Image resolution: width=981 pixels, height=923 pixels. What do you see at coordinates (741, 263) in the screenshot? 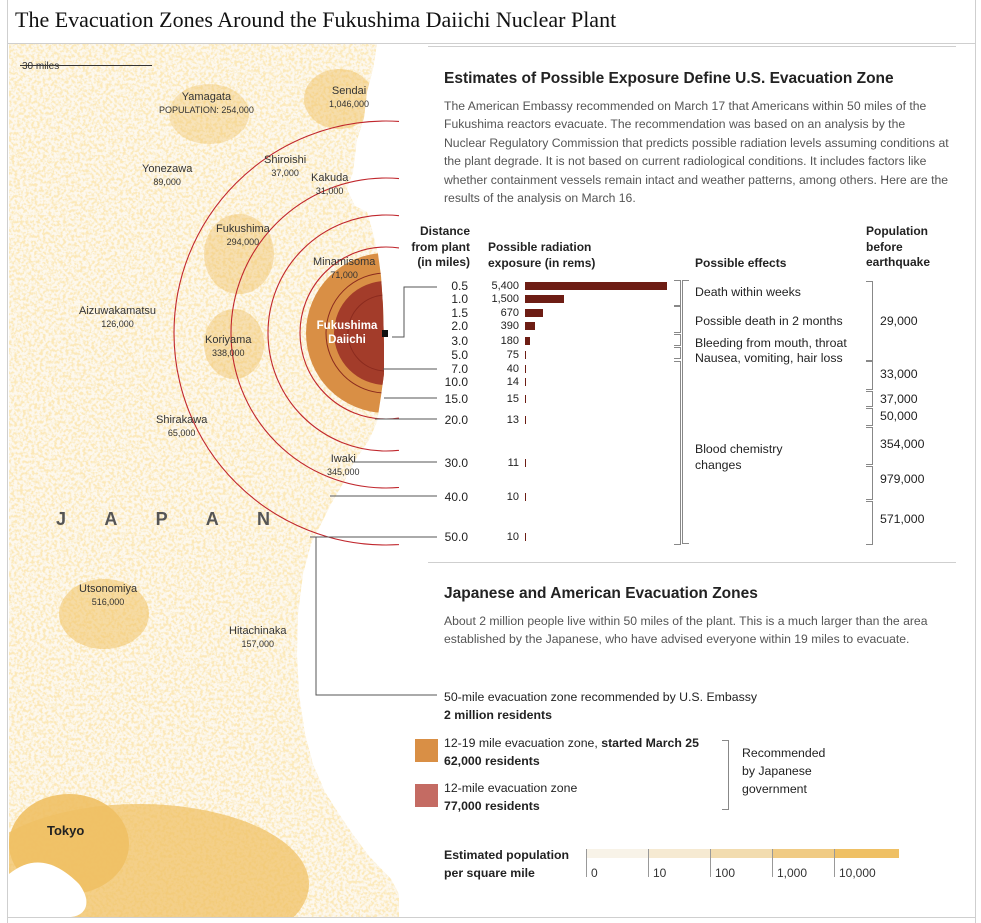
I see `effects-header: Possible effects` at bounding box center [741, 263].